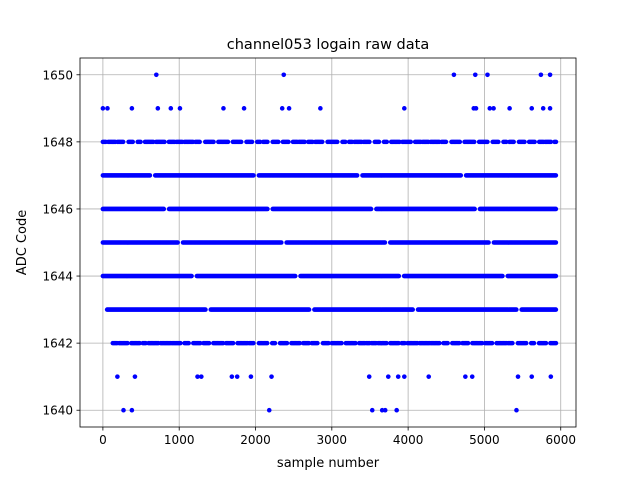  What do you see at coordinates (57, 142) in the screenshot?
I see `y-tick-label: 1648` at bounding box center [57, 142].